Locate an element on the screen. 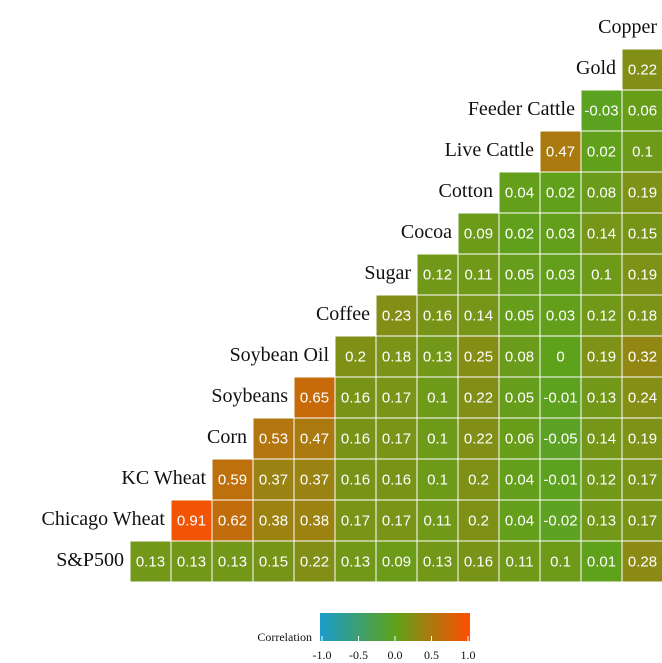 The image size is (662, 663). cell-value: 0.28 is located at coordinates (642, 561).